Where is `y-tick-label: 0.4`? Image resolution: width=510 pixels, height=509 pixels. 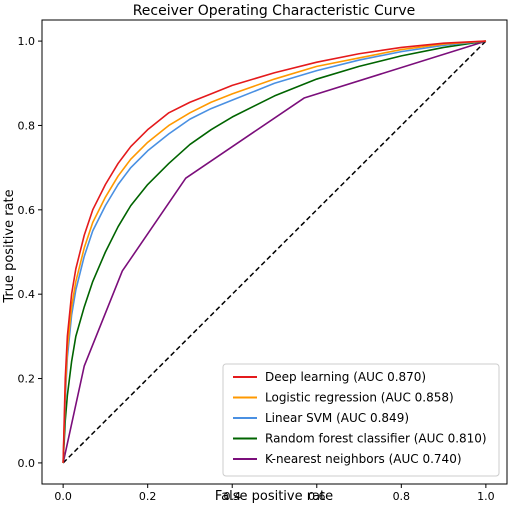
y-tick-label: 0.4 is located at coordinates (27, 294).